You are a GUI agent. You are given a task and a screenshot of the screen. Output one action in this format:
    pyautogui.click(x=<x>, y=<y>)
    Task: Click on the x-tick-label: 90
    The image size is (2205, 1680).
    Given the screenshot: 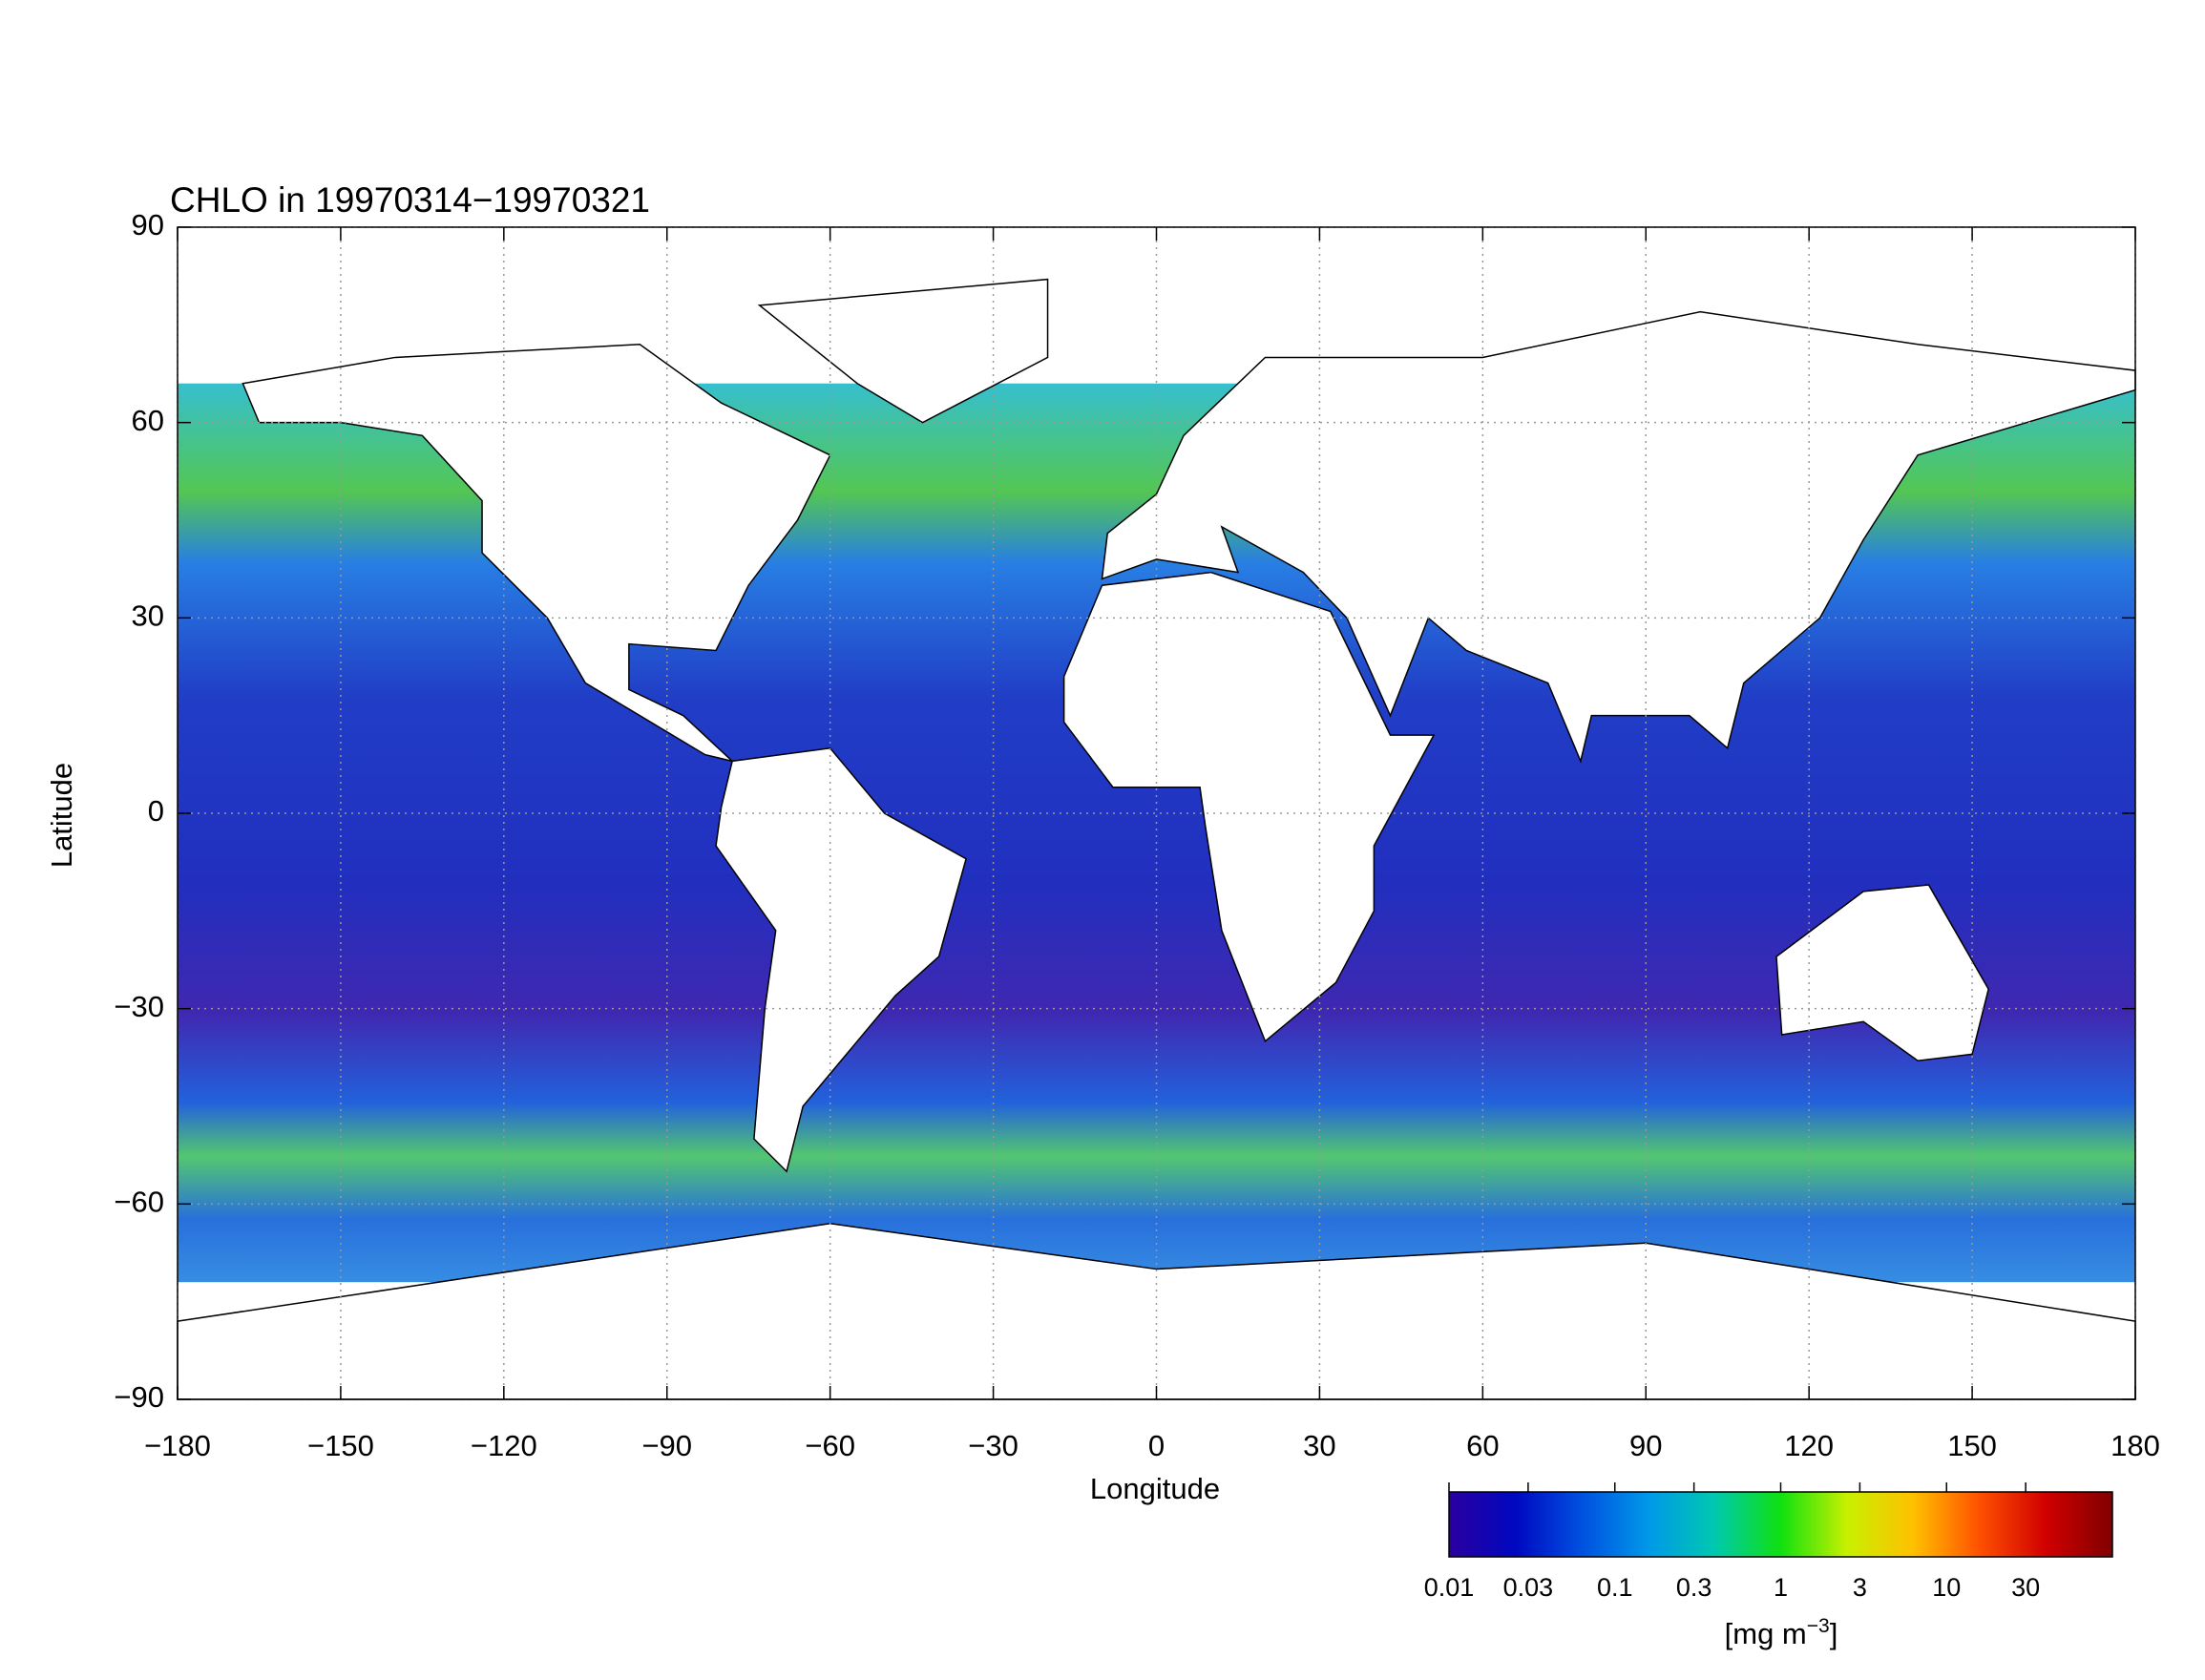 What is the action you would take?
    pyautogui.click(x=1645, y=1446)
    